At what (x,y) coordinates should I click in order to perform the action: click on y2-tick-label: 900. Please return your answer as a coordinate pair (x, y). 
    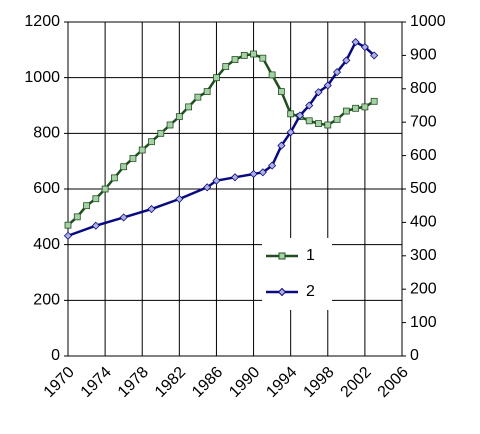
    Looking at the image, I should click on (423, 55).